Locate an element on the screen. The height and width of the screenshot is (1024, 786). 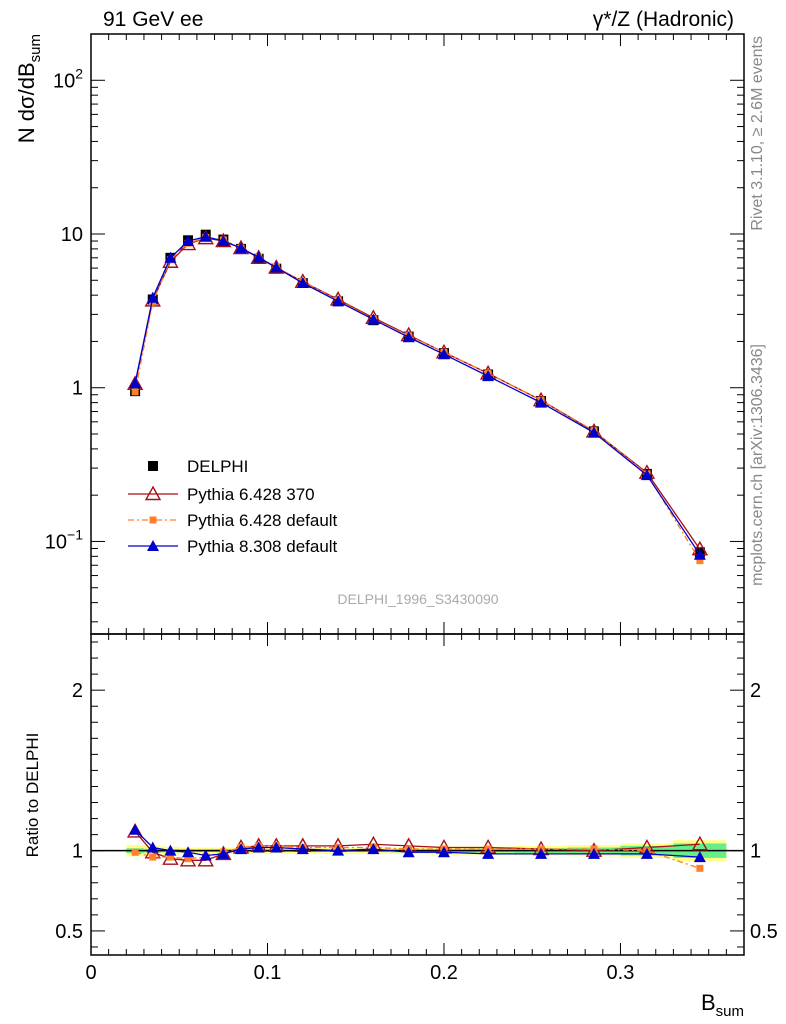
y-tick-label: 10⁻¹ is located at coordinates (64, 539).